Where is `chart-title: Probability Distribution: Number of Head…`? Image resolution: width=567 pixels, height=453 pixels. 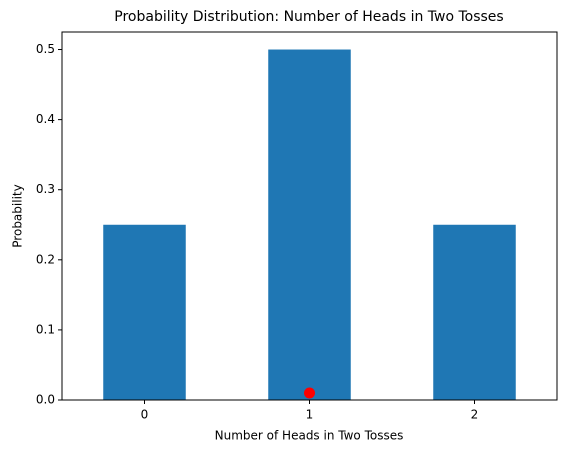
chart-title: Probability Distribution: Number of Head… is located at coordinates (308, 17).